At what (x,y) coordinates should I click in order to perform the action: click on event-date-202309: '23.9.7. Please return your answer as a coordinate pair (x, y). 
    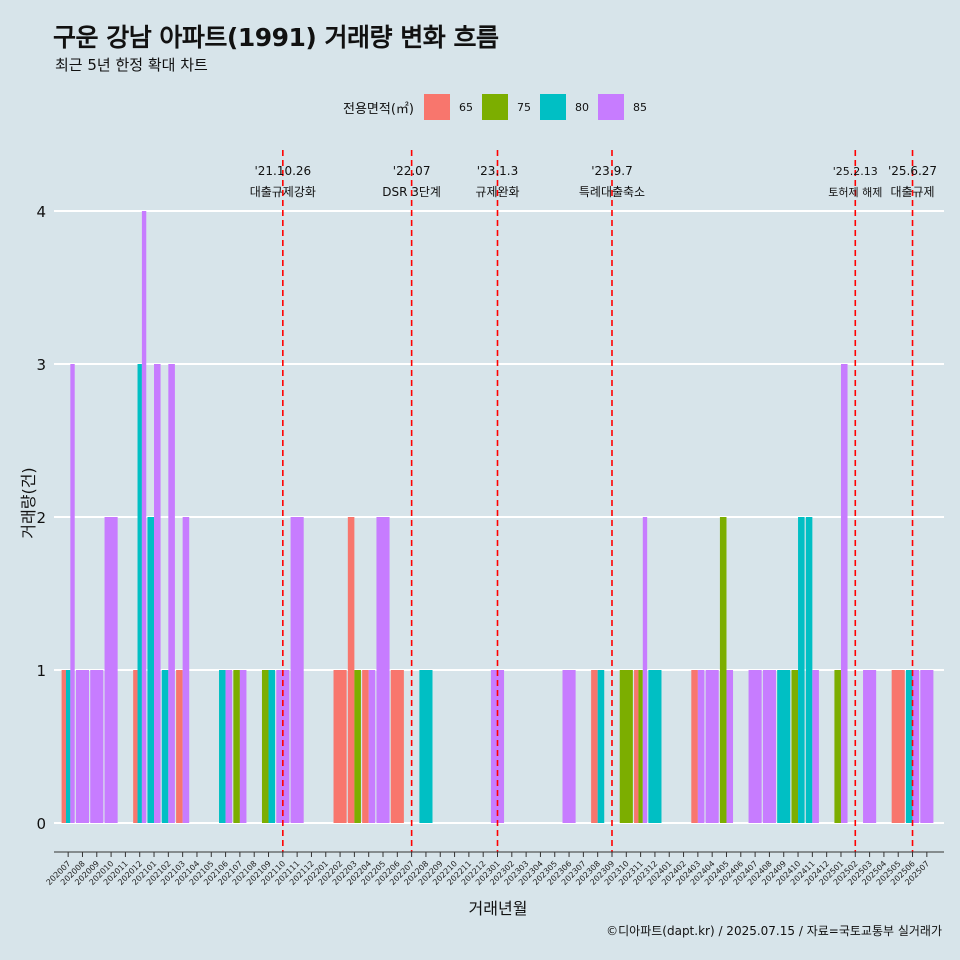
    Looking at the image, I should click on (611, 171).